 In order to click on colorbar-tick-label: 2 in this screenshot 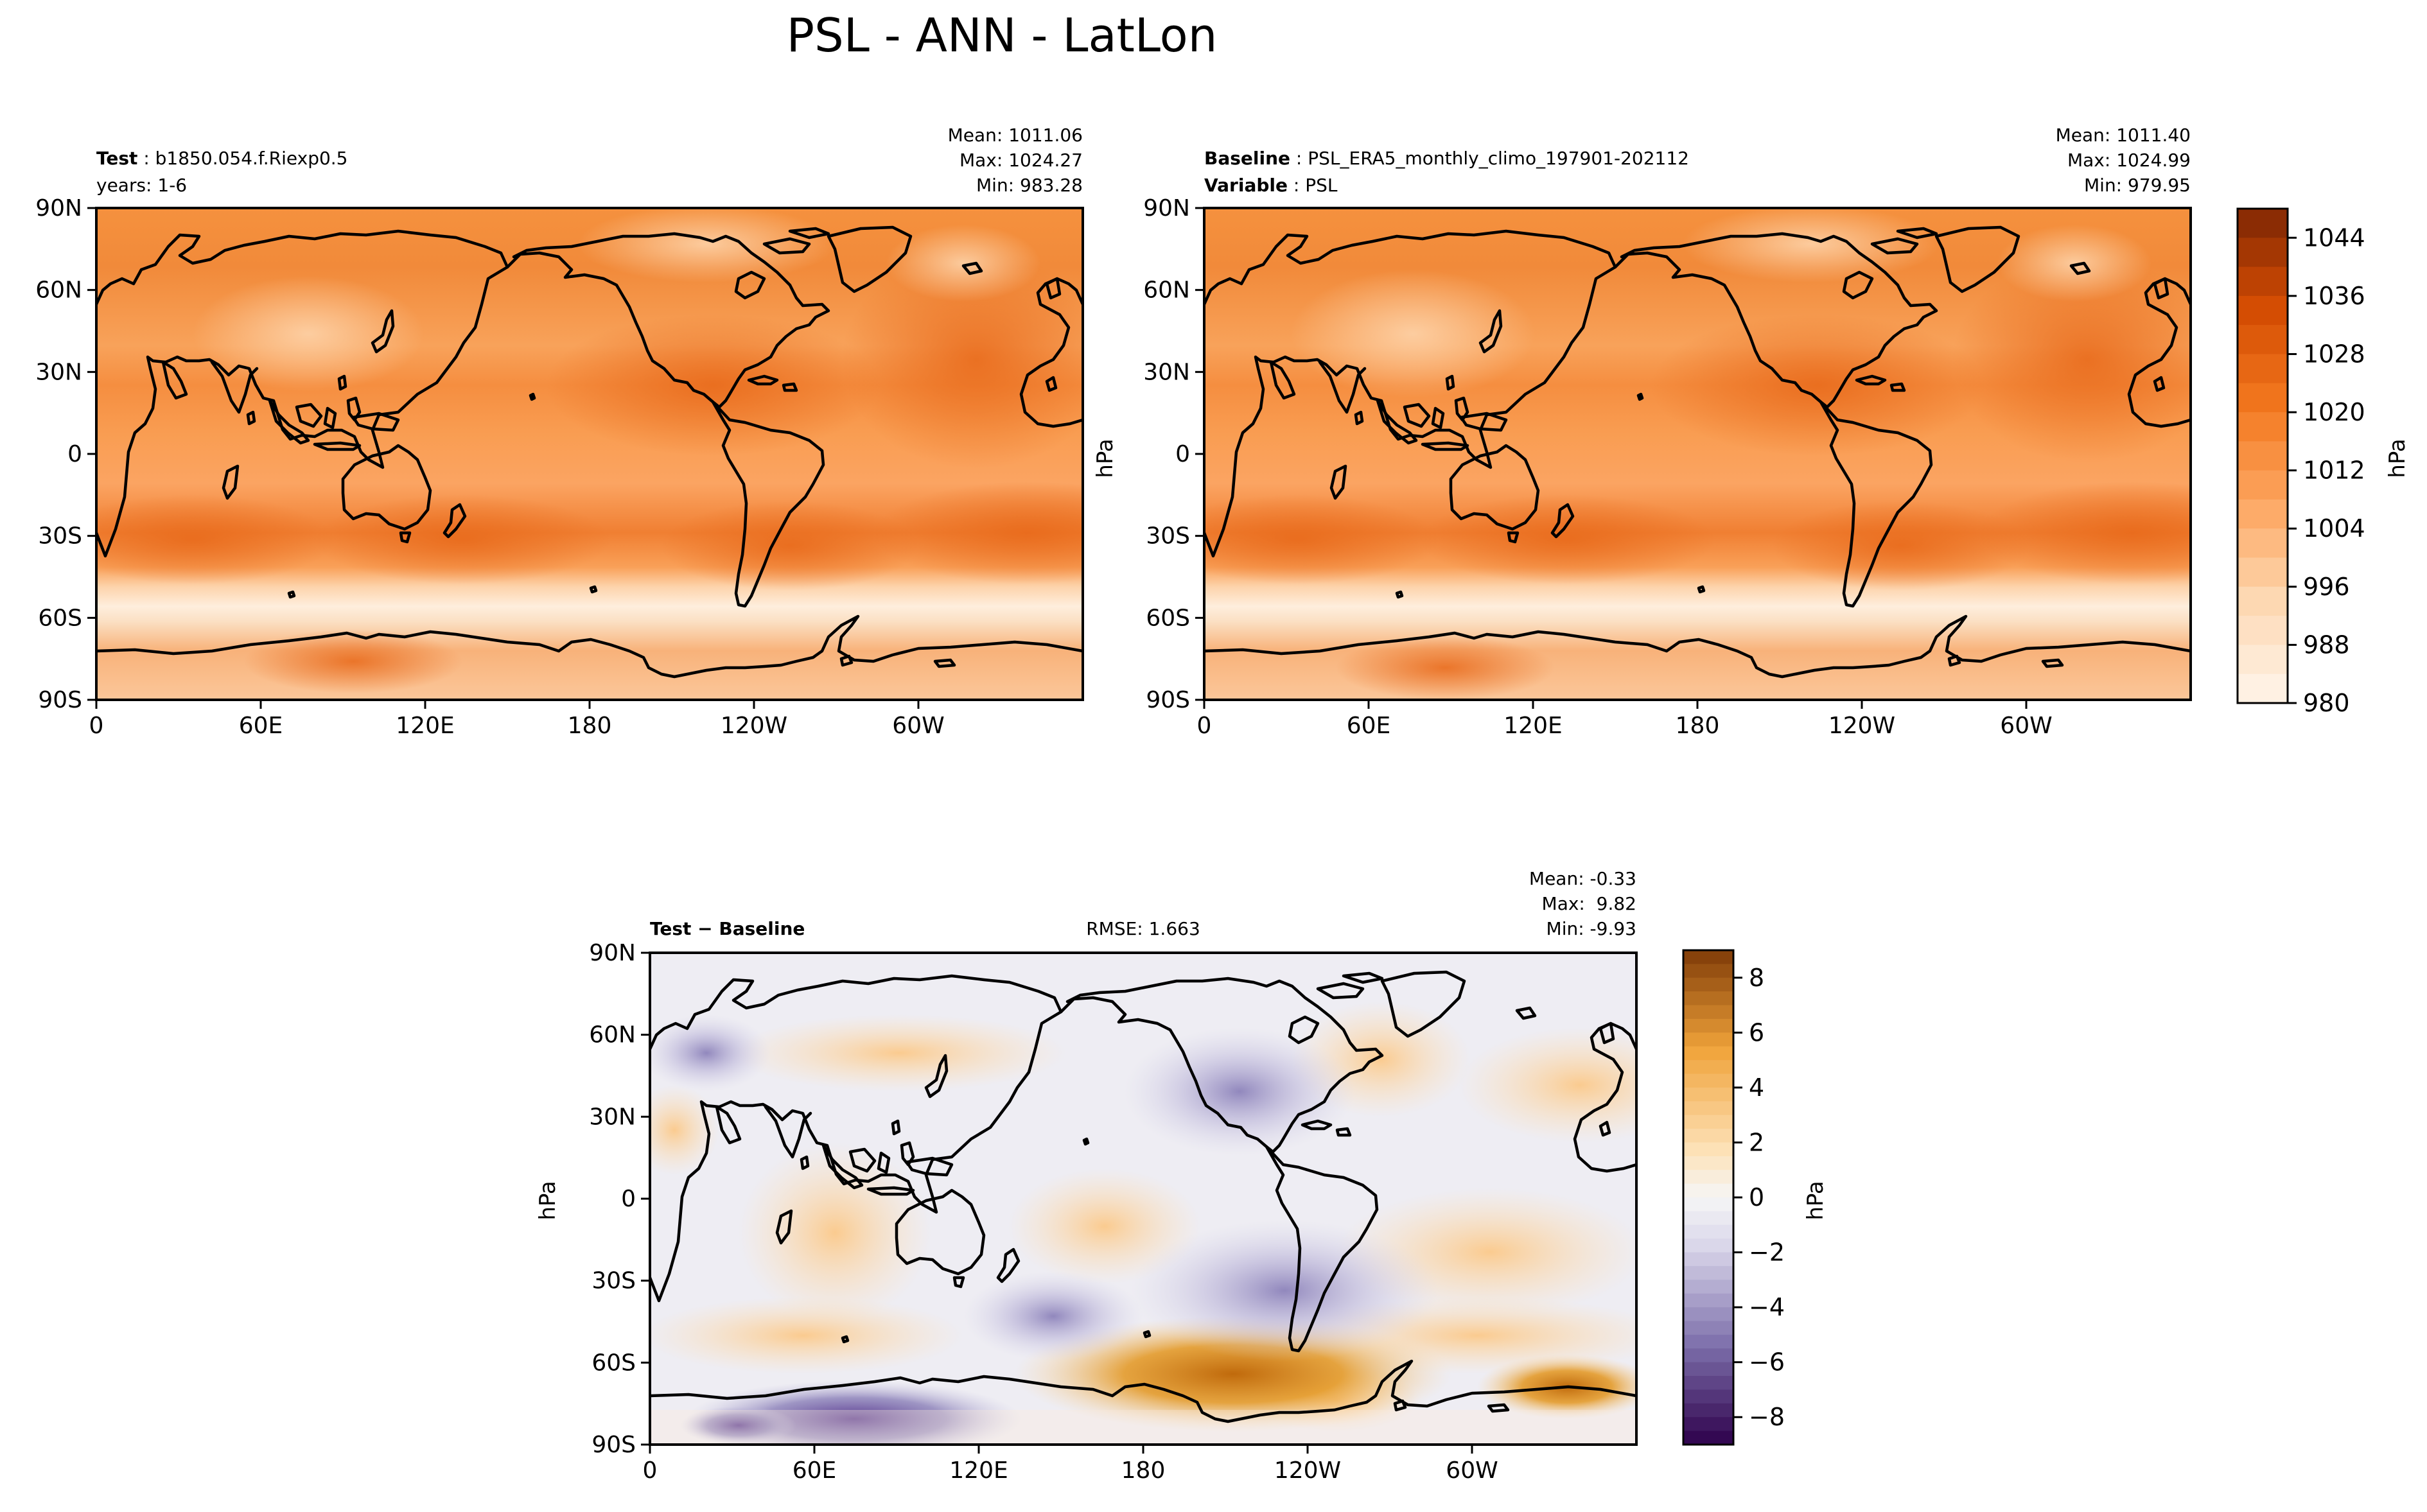, I will do `click(1756, 1142)`.